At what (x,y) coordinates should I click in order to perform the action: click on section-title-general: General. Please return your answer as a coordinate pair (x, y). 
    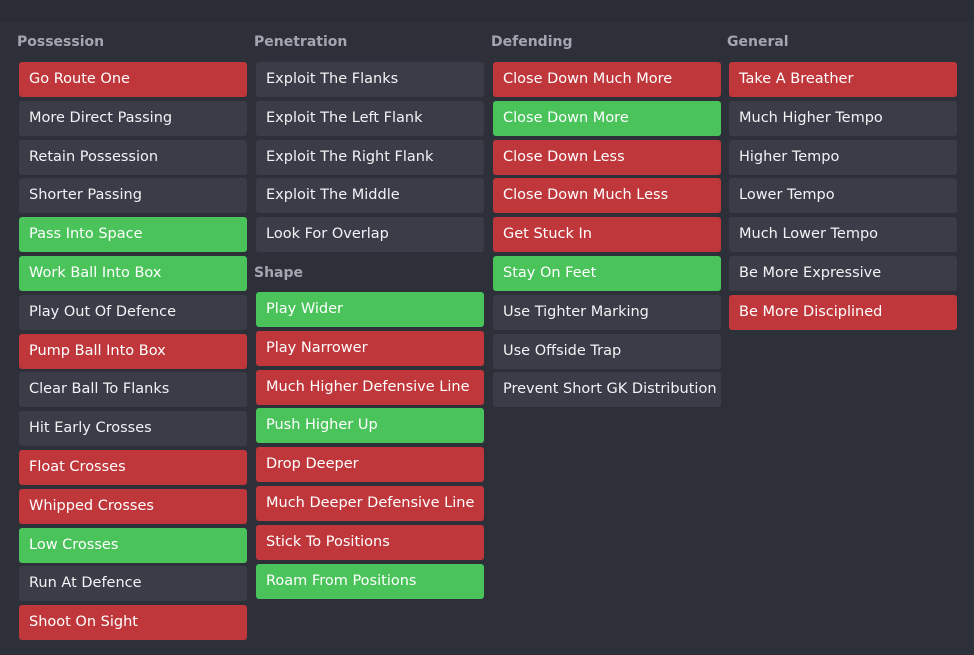
    Looking at the image, I should click on (758, 42).